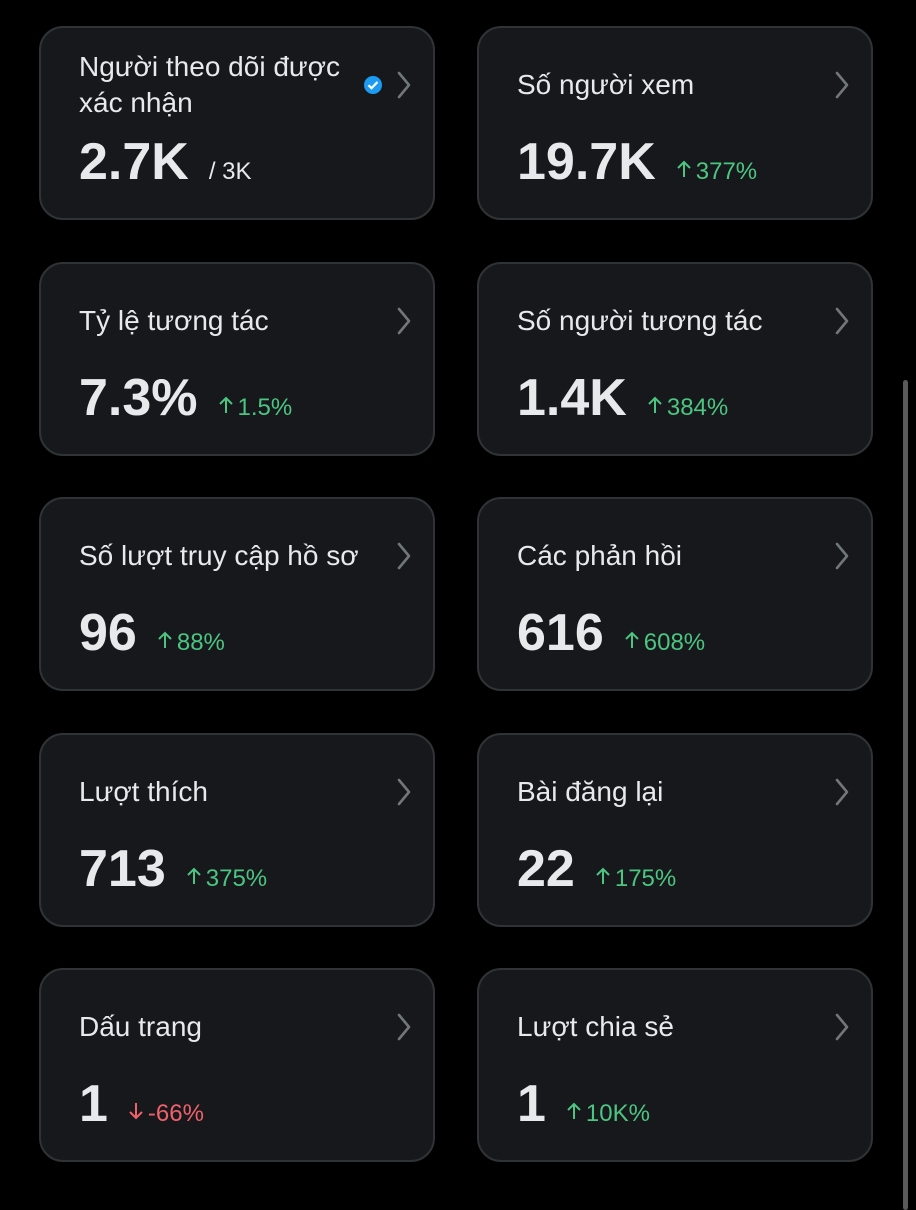  I want to click on value-row: 1 10K%, so click(583, 1104).